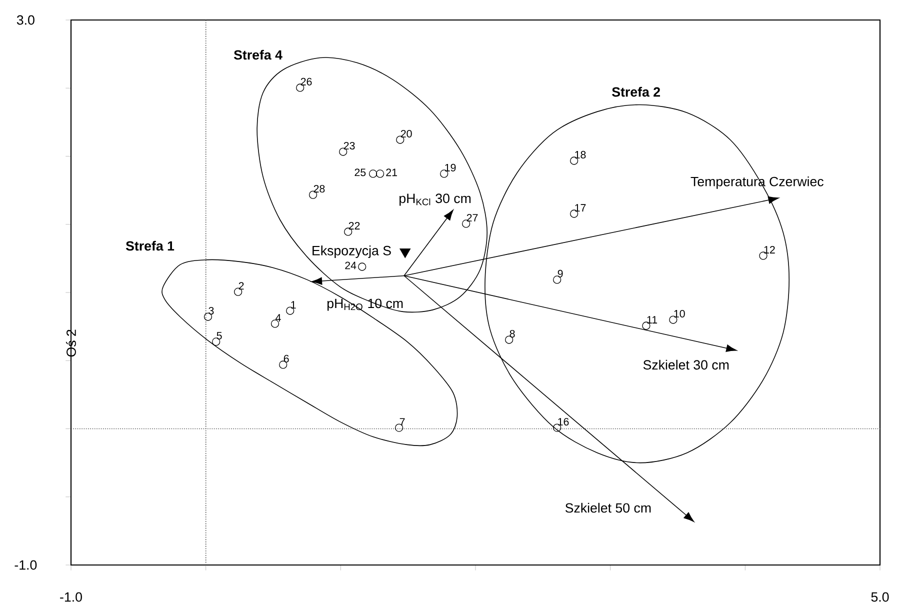 The image size is (899, 608). I want to click on annotation: 27, so click(472, 218).